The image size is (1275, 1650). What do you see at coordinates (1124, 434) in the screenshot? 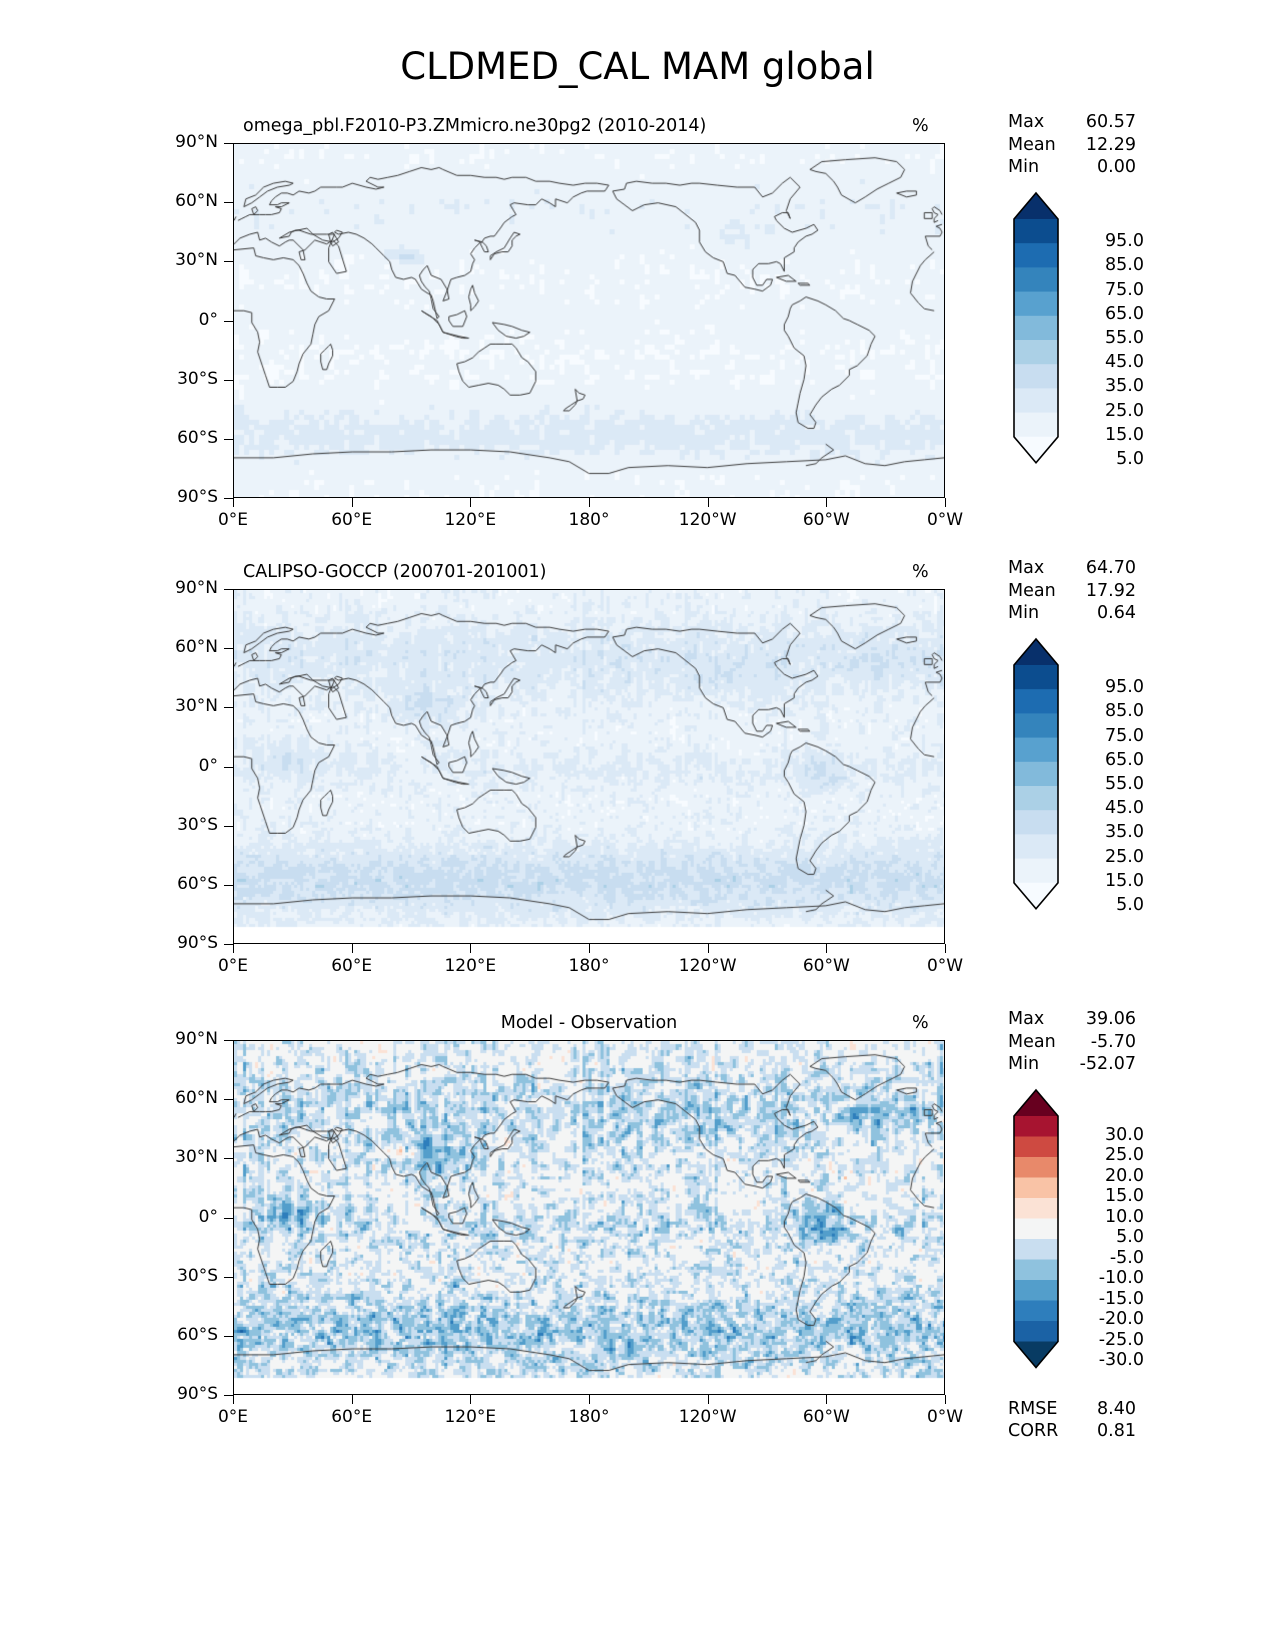
I see `colorbar-tick-model-8: 15.0` at bounding box center [1124, 434].